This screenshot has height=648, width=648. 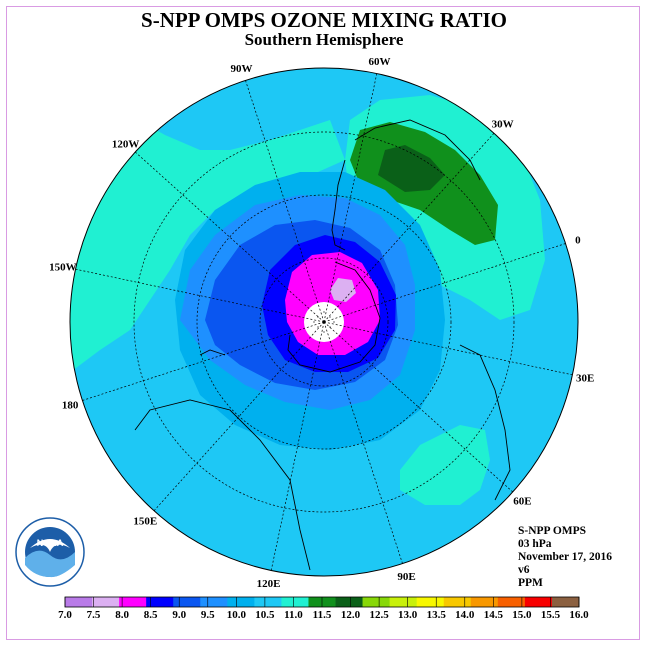 I want to click on pole-dots, so click(x=324, y=322).